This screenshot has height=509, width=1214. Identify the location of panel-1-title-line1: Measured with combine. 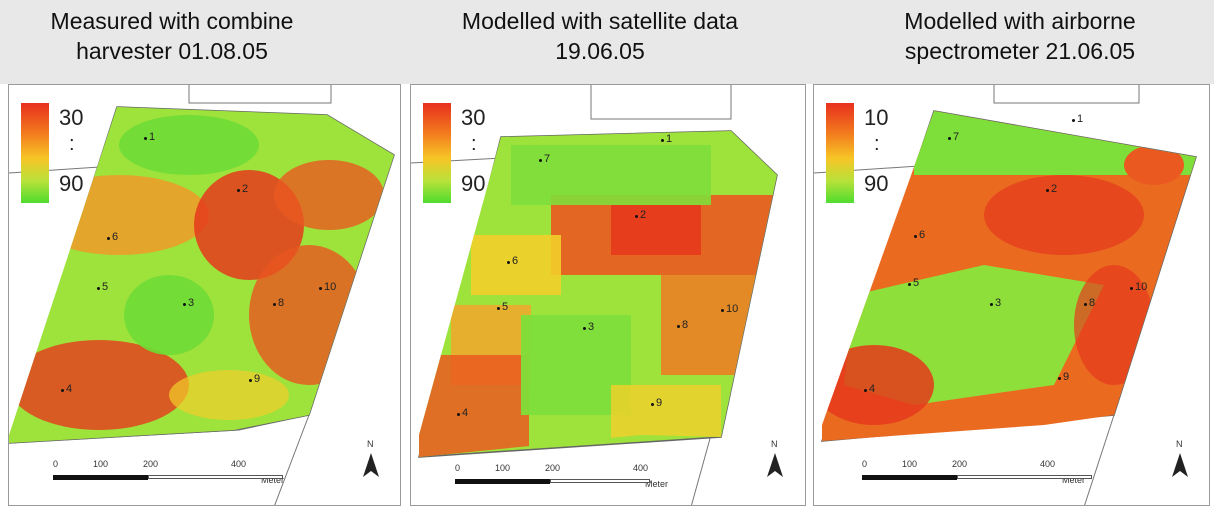
(172, 21).